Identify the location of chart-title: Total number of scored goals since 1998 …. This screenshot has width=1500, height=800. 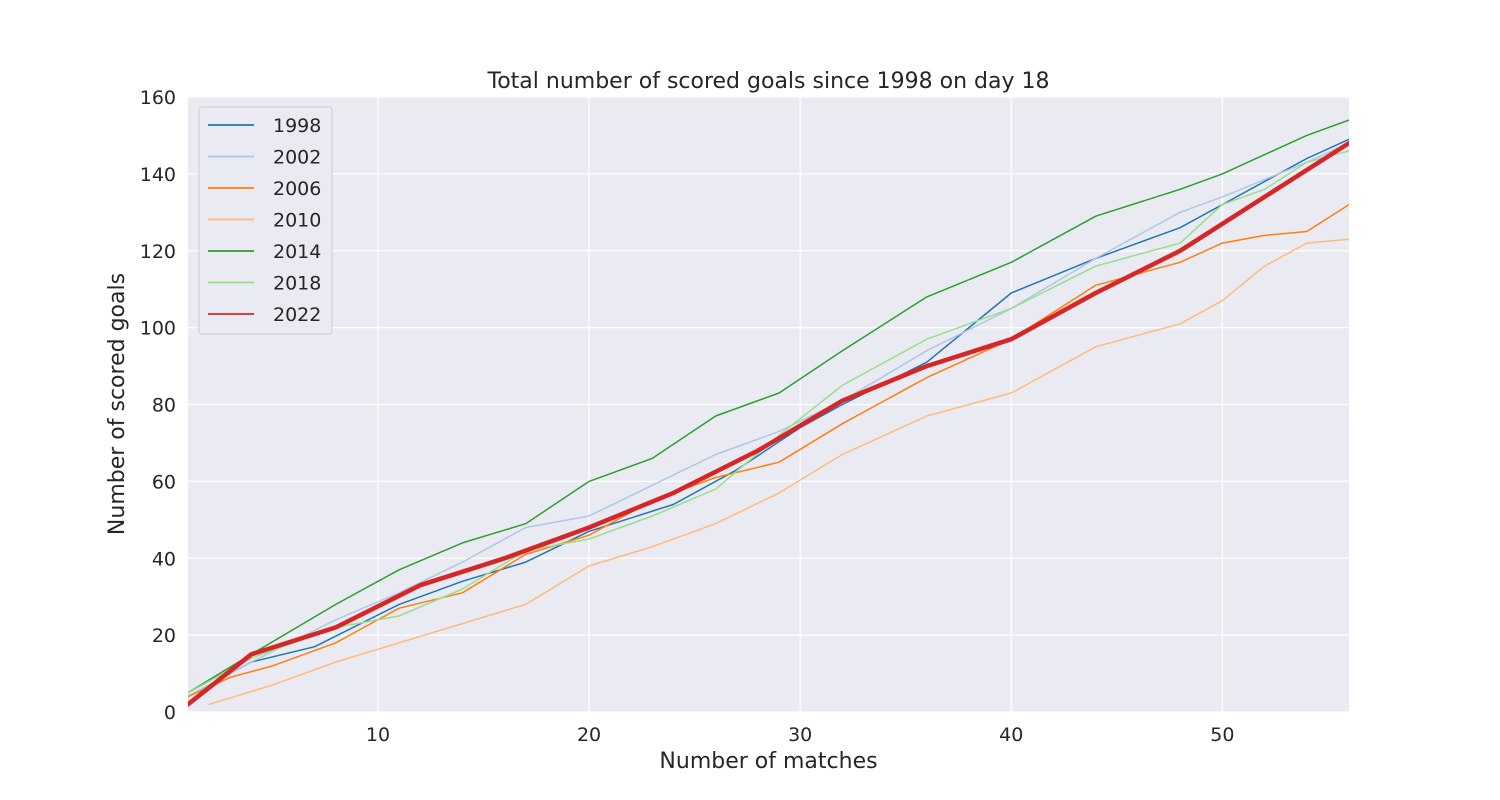
(768, 81).